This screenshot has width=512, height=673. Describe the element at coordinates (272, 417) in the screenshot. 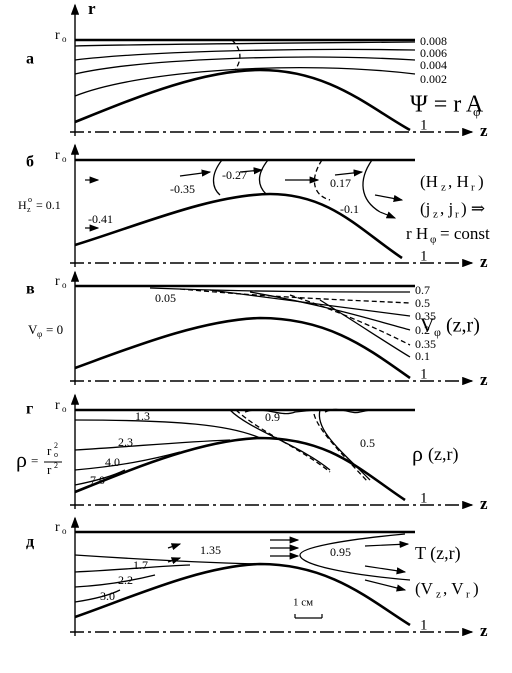

I see `contour-label: 0.9` at that location.